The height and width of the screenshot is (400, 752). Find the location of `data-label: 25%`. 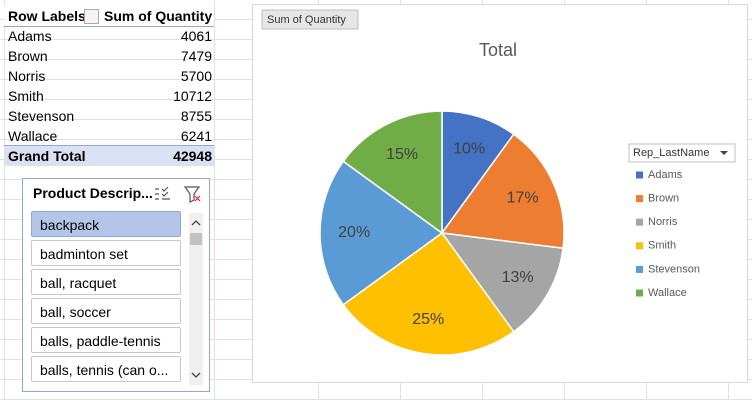

data-label: 25% is located at coordinates (428, 319).